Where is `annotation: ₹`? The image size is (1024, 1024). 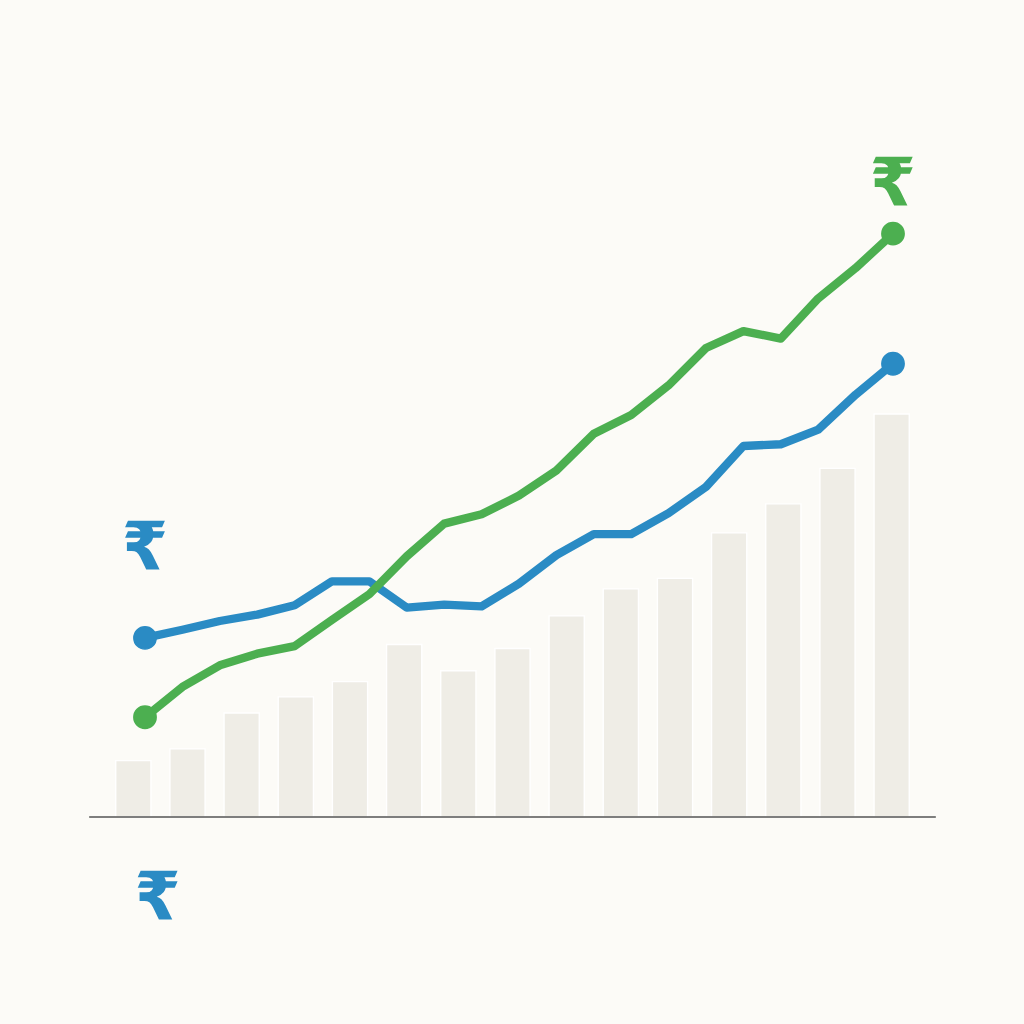
annotation: ₹ is located at coordinates (145, 545).